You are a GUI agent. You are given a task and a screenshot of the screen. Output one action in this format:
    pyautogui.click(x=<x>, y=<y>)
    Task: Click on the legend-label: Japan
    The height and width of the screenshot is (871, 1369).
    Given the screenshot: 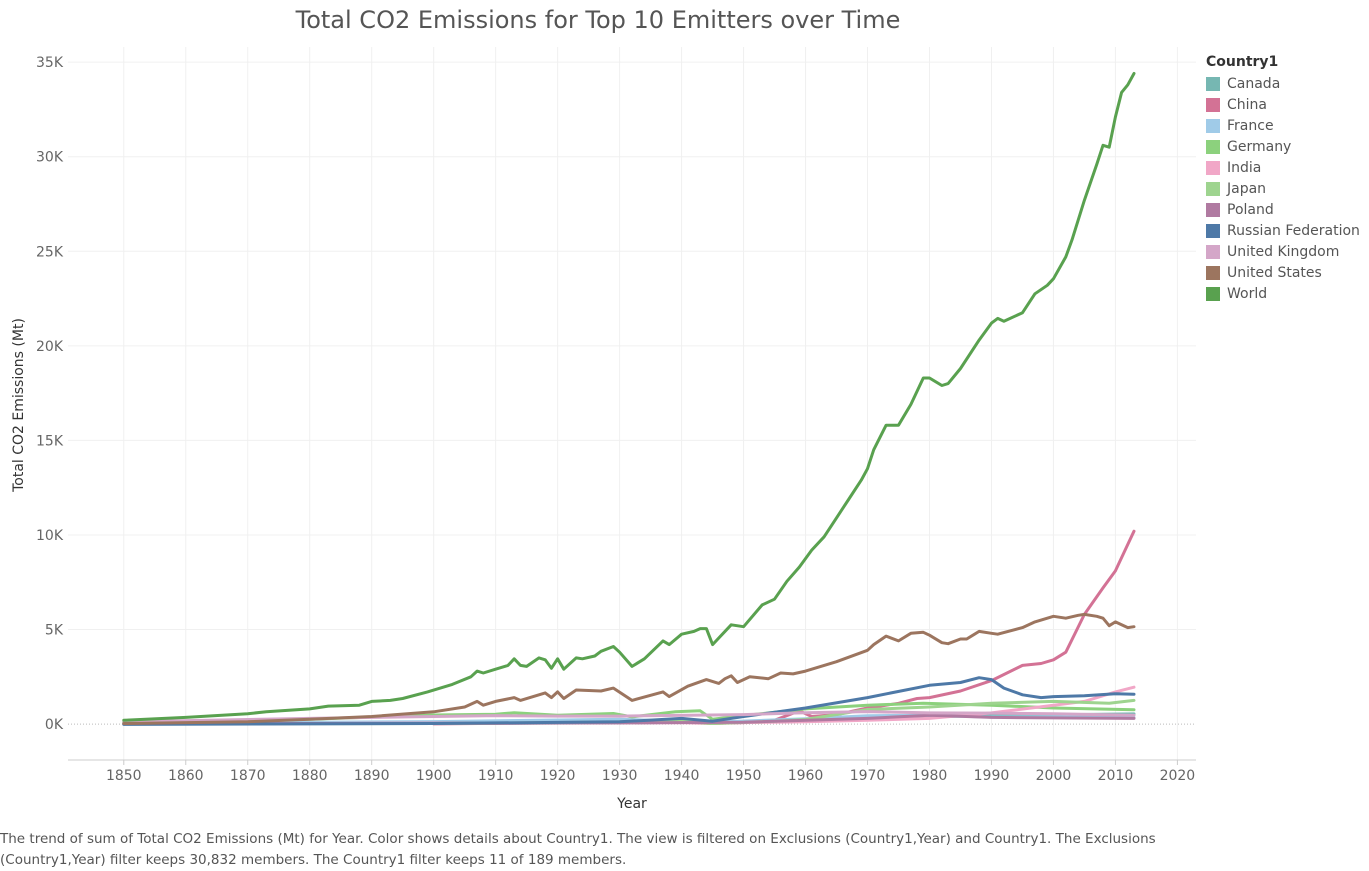 What is the action you would take?
    pyautogui.click(x=1247, y=188)
    